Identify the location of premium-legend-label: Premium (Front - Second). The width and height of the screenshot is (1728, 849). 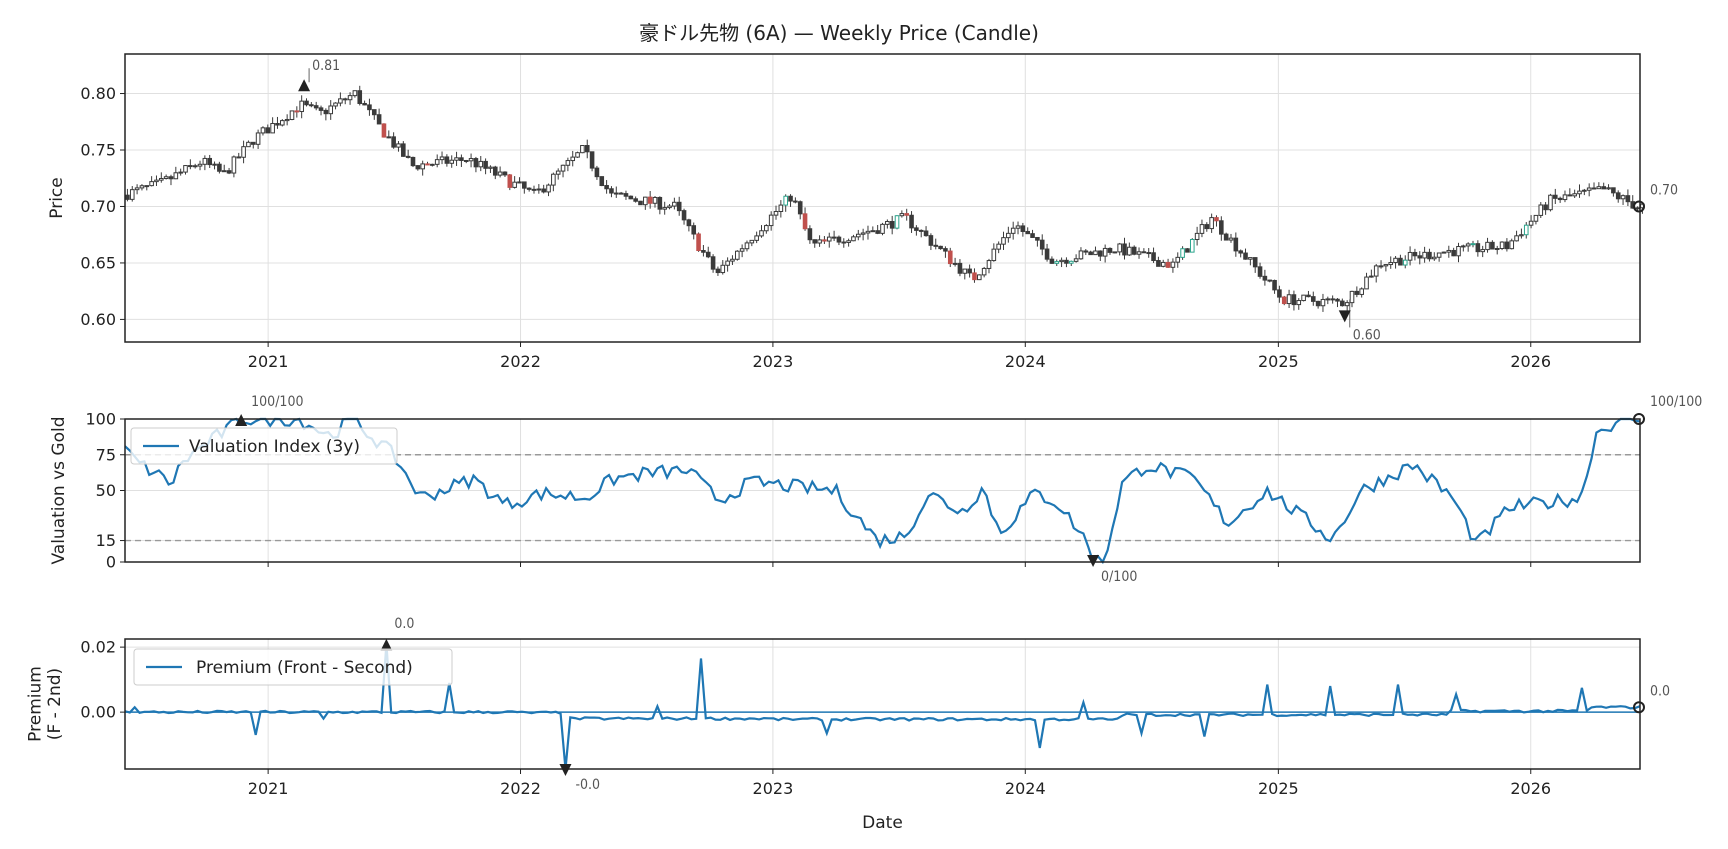
(304, 668).